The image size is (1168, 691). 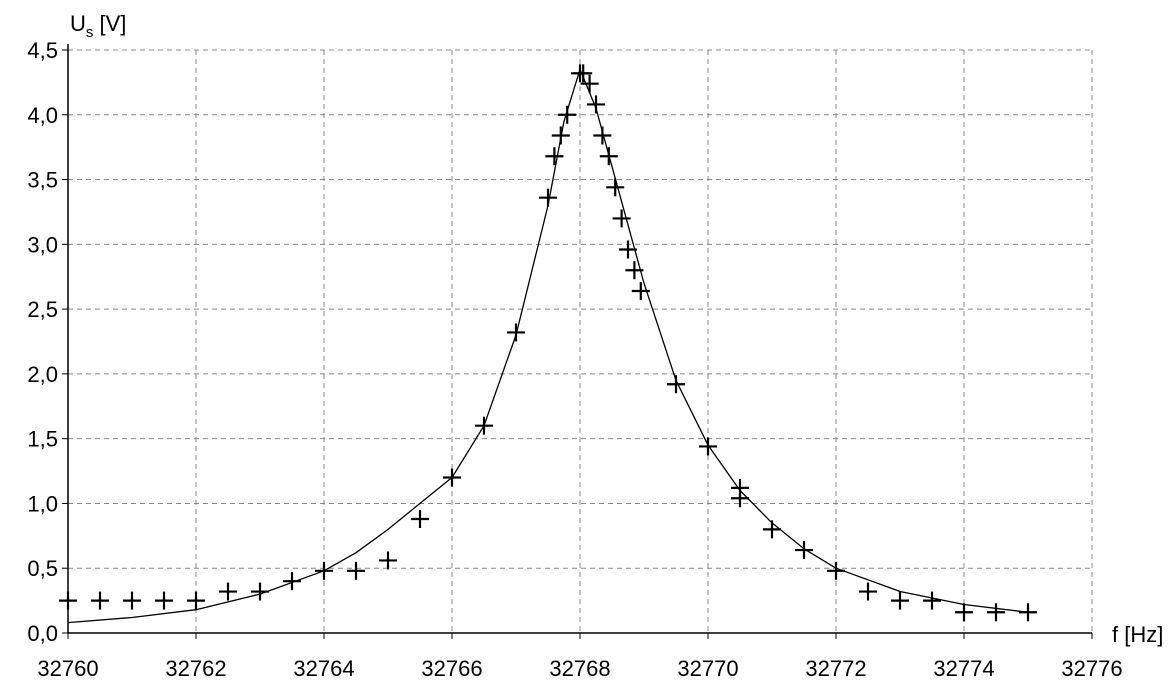 What do you see at coordinates (67, 668) in the screenshot?
I see `x-tick-label: 32760` at bounding box center [67, 668].